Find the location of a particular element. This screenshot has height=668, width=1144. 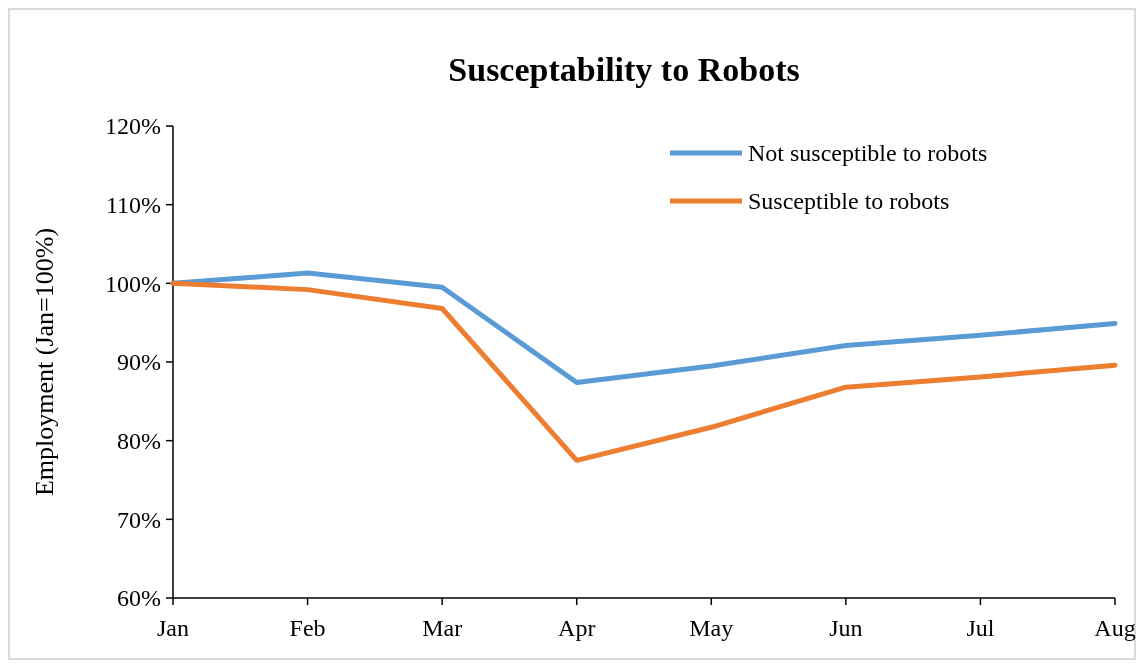

y-tick-label: 100% is located at coordinates (133, 283).